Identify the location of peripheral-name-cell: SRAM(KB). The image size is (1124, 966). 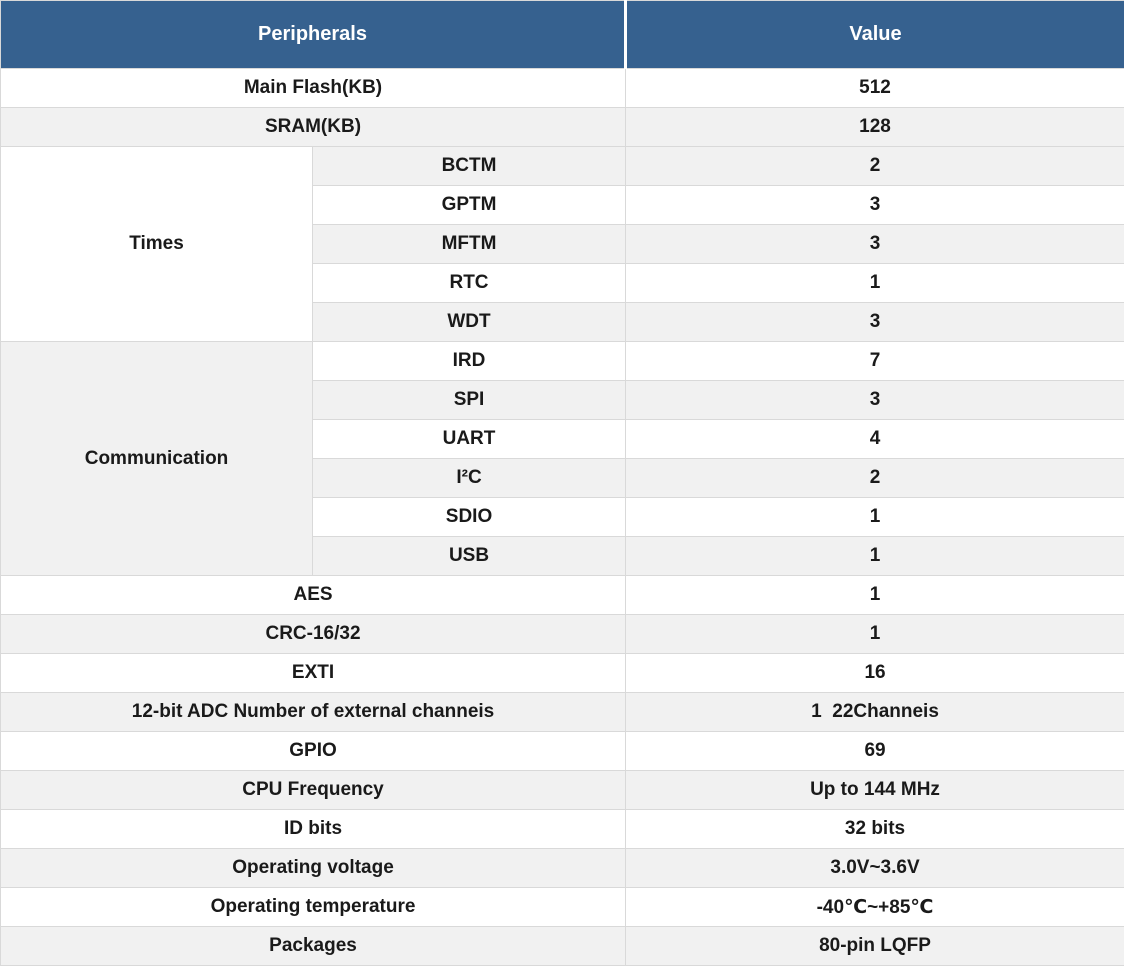
(313, 127).